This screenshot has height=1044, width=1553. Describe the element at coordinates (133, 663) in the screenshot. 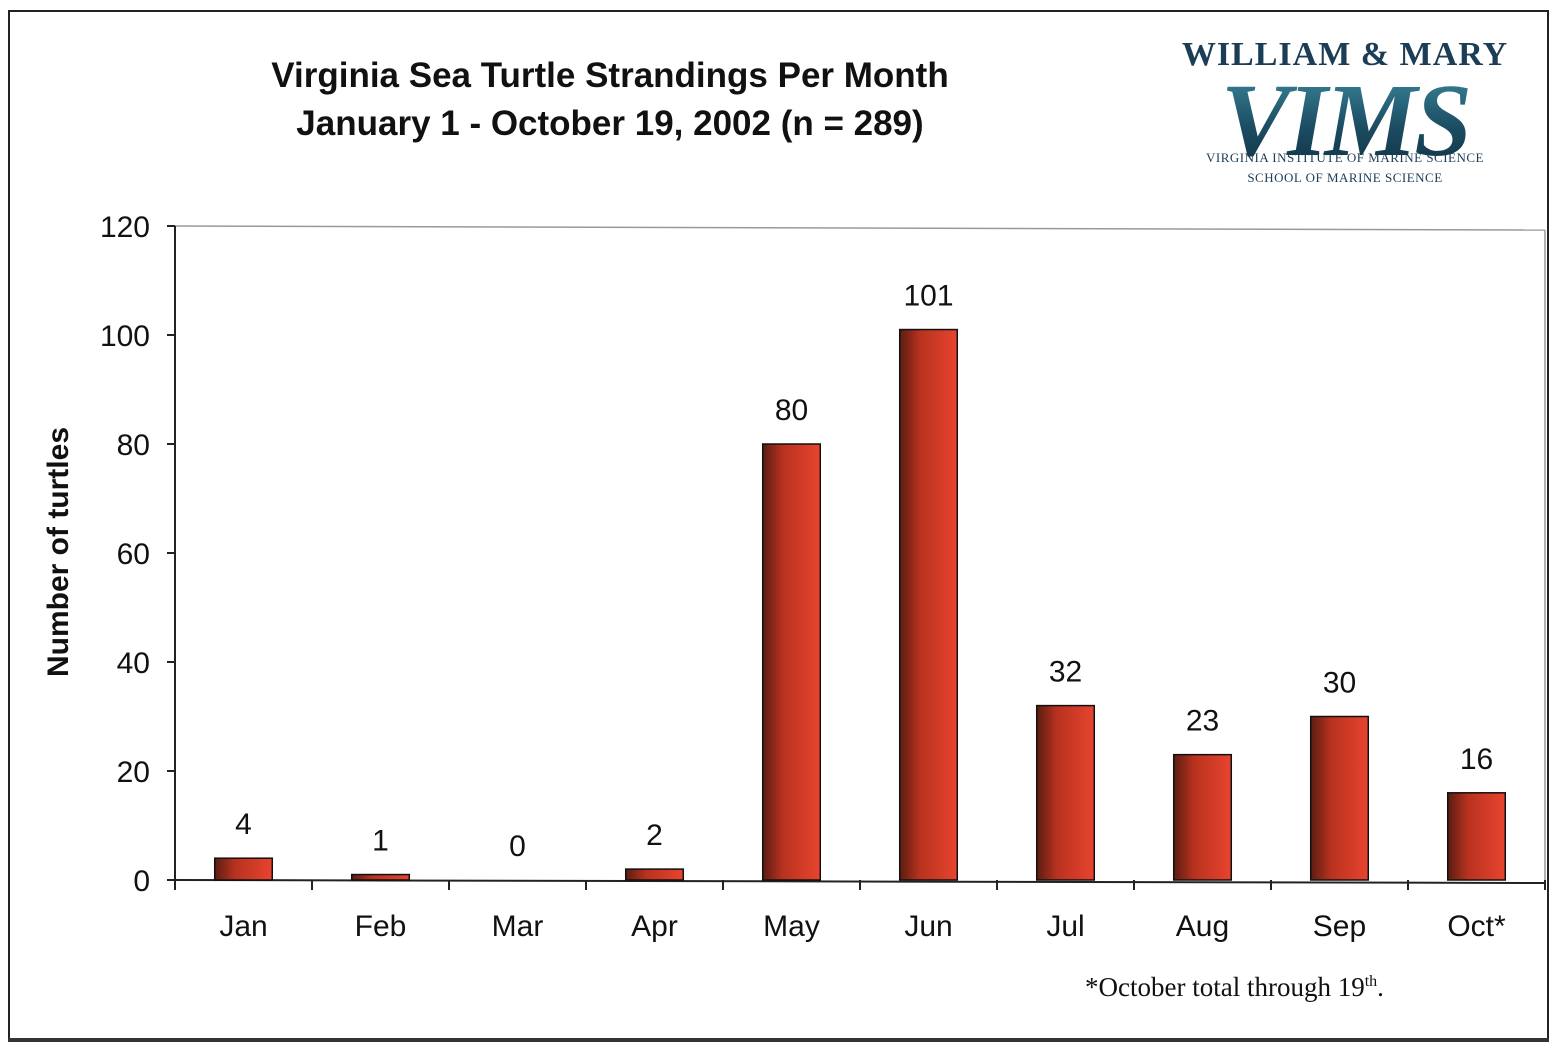

I see `y-tick-label: 40` at that location.